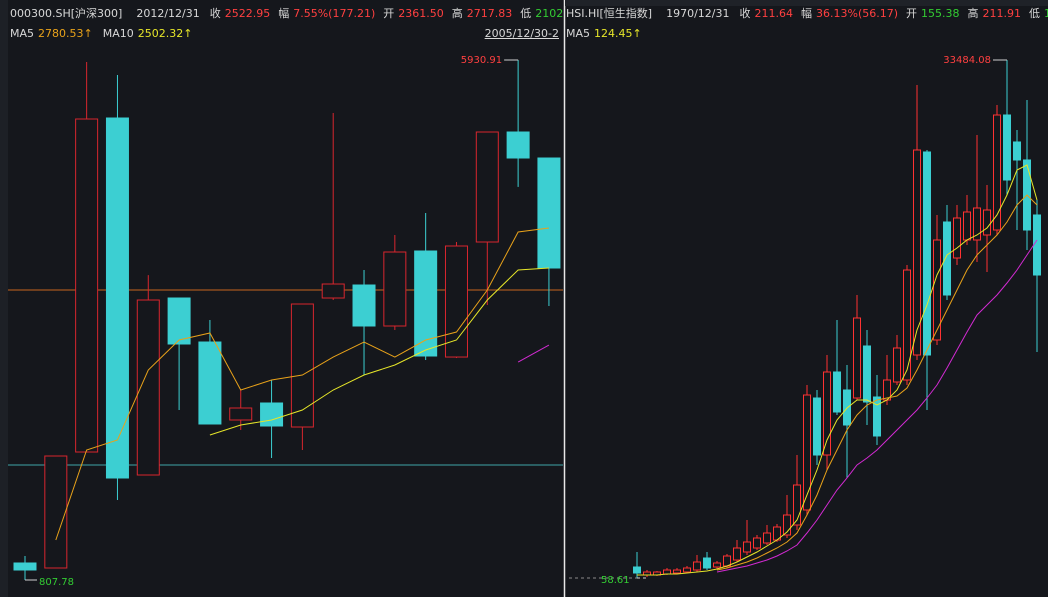 The image size is (1048, 597). What do you see at coordinates (806, 3) in the screenshot?
I see `menu-strip` at bounding box center [806, 3].